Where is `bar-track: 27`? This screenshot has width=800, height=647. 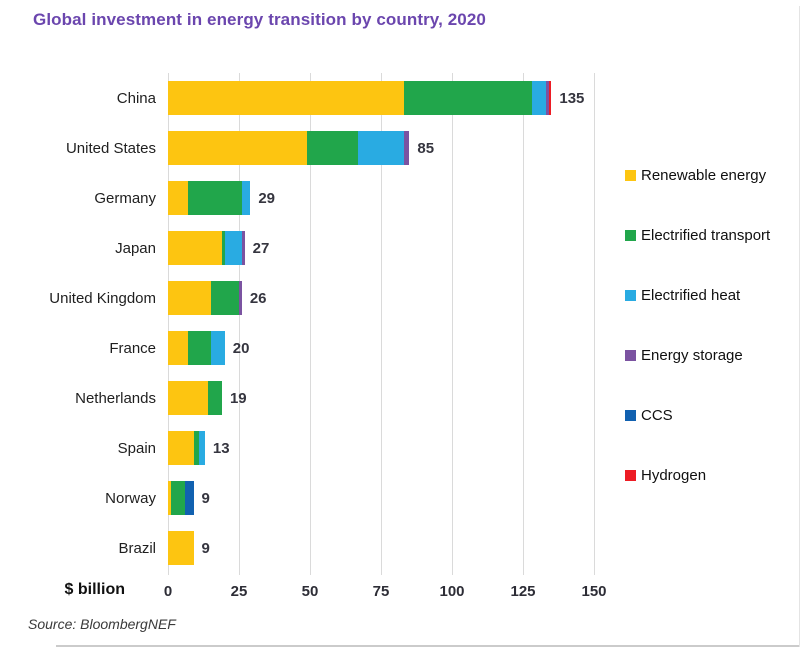 bar-track: 27 is located at coordinates (394, 248).